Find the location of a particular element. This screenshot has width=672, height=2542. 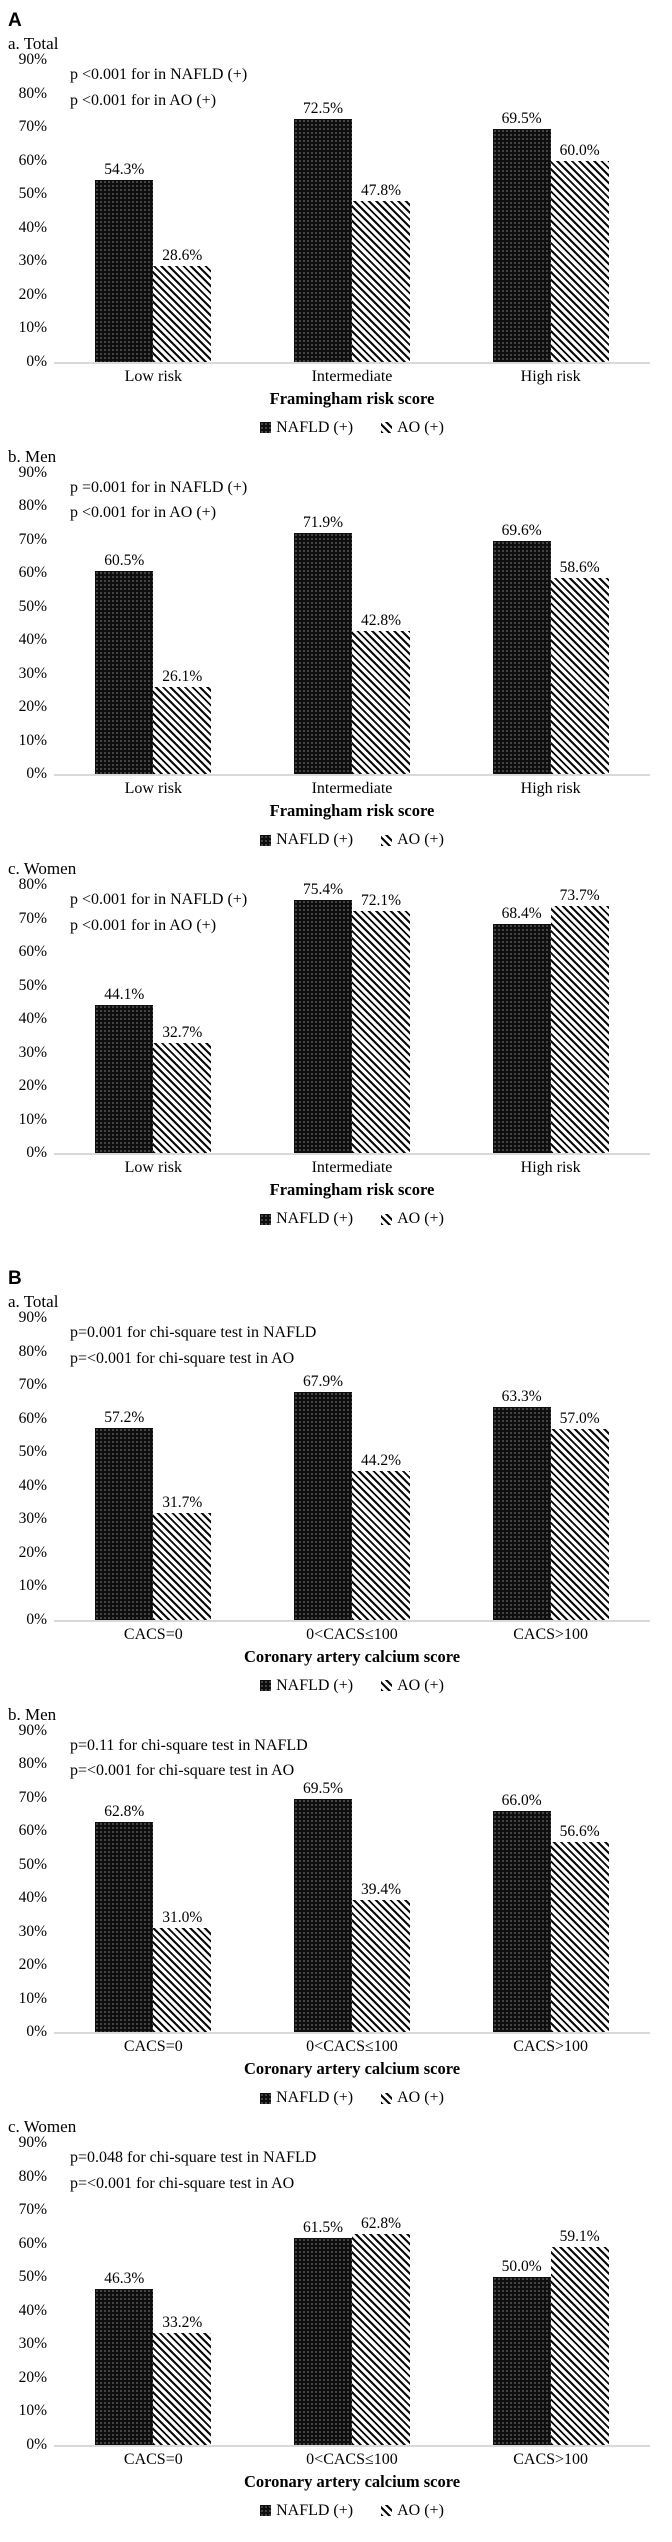

bar-value-label: 60.5% is located at coordinates (124, 561).